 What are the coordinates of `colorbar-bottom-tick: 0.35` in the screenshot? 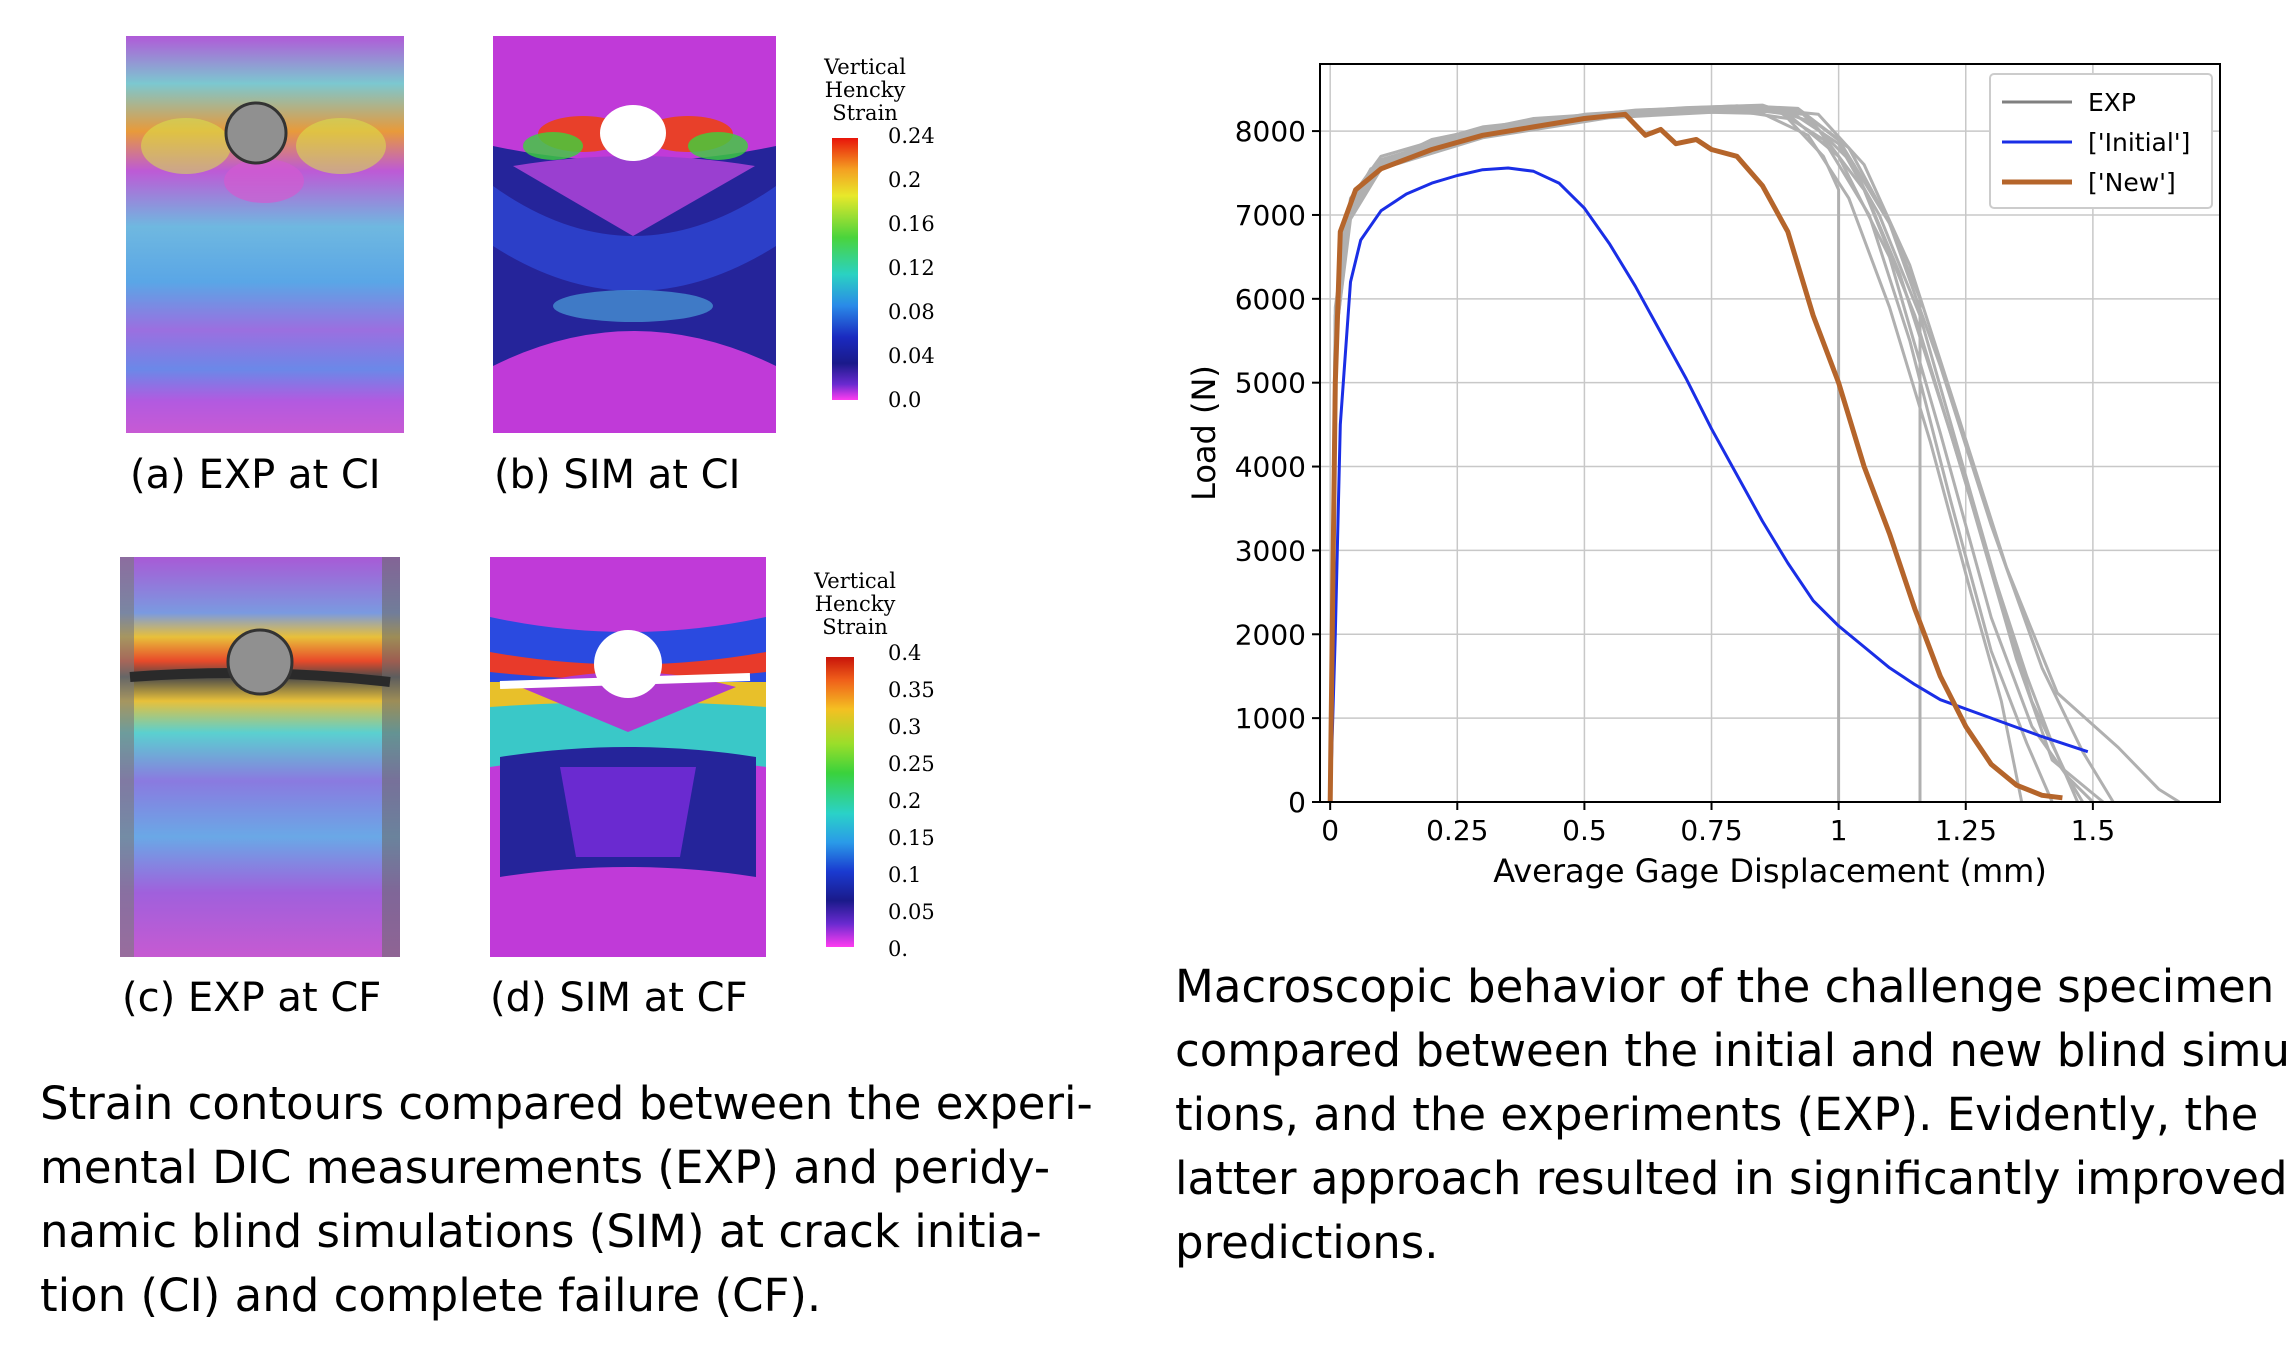 It's located at (911, 690).